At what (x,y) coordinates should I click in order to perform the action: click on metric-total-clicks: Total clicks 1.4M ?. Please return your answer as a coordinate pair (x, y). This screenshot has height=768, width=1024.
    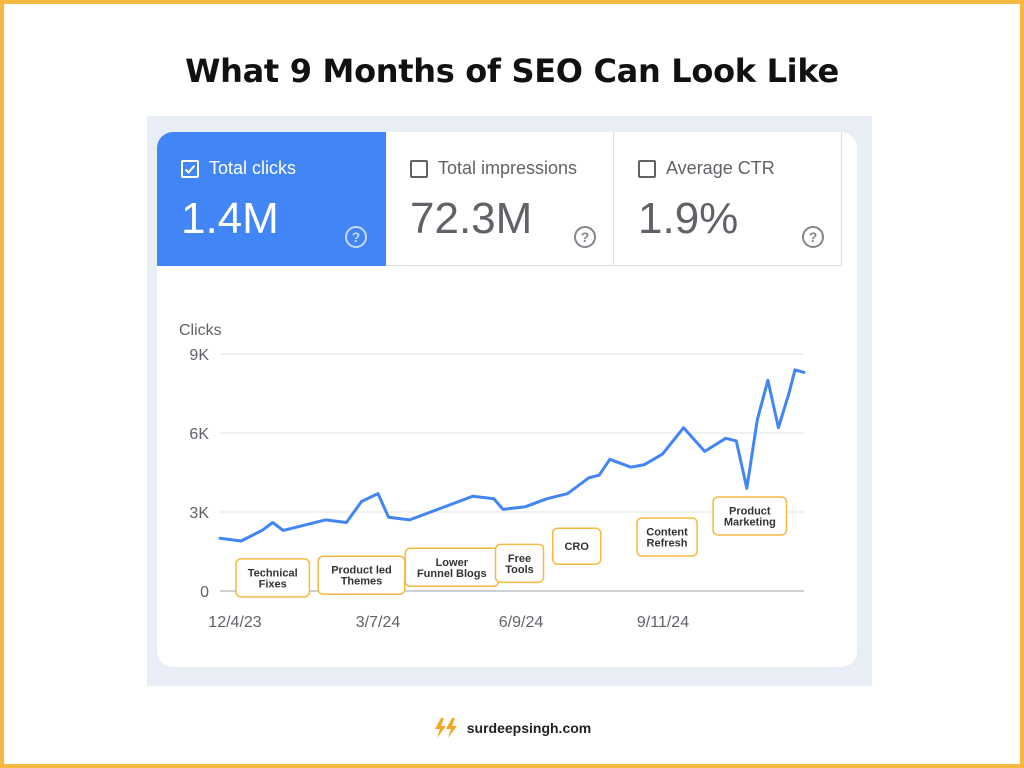
    Looking at the image, I should click on (271, 199).